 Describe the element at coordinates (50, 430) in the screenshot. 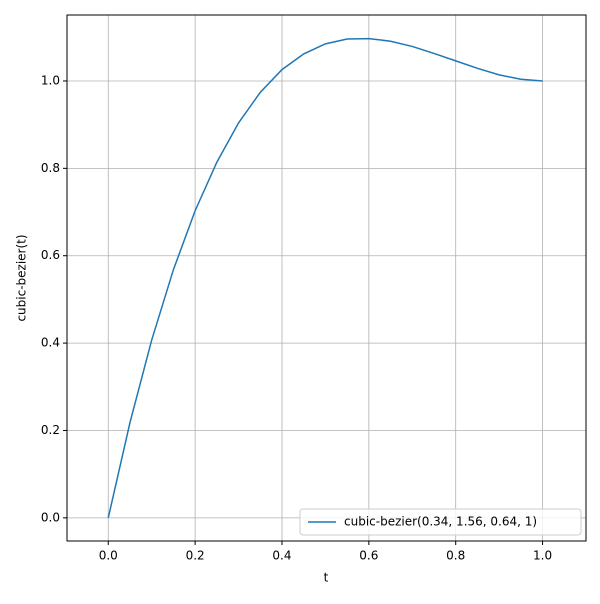

I see `y-tick-label: 0.2` at that location.